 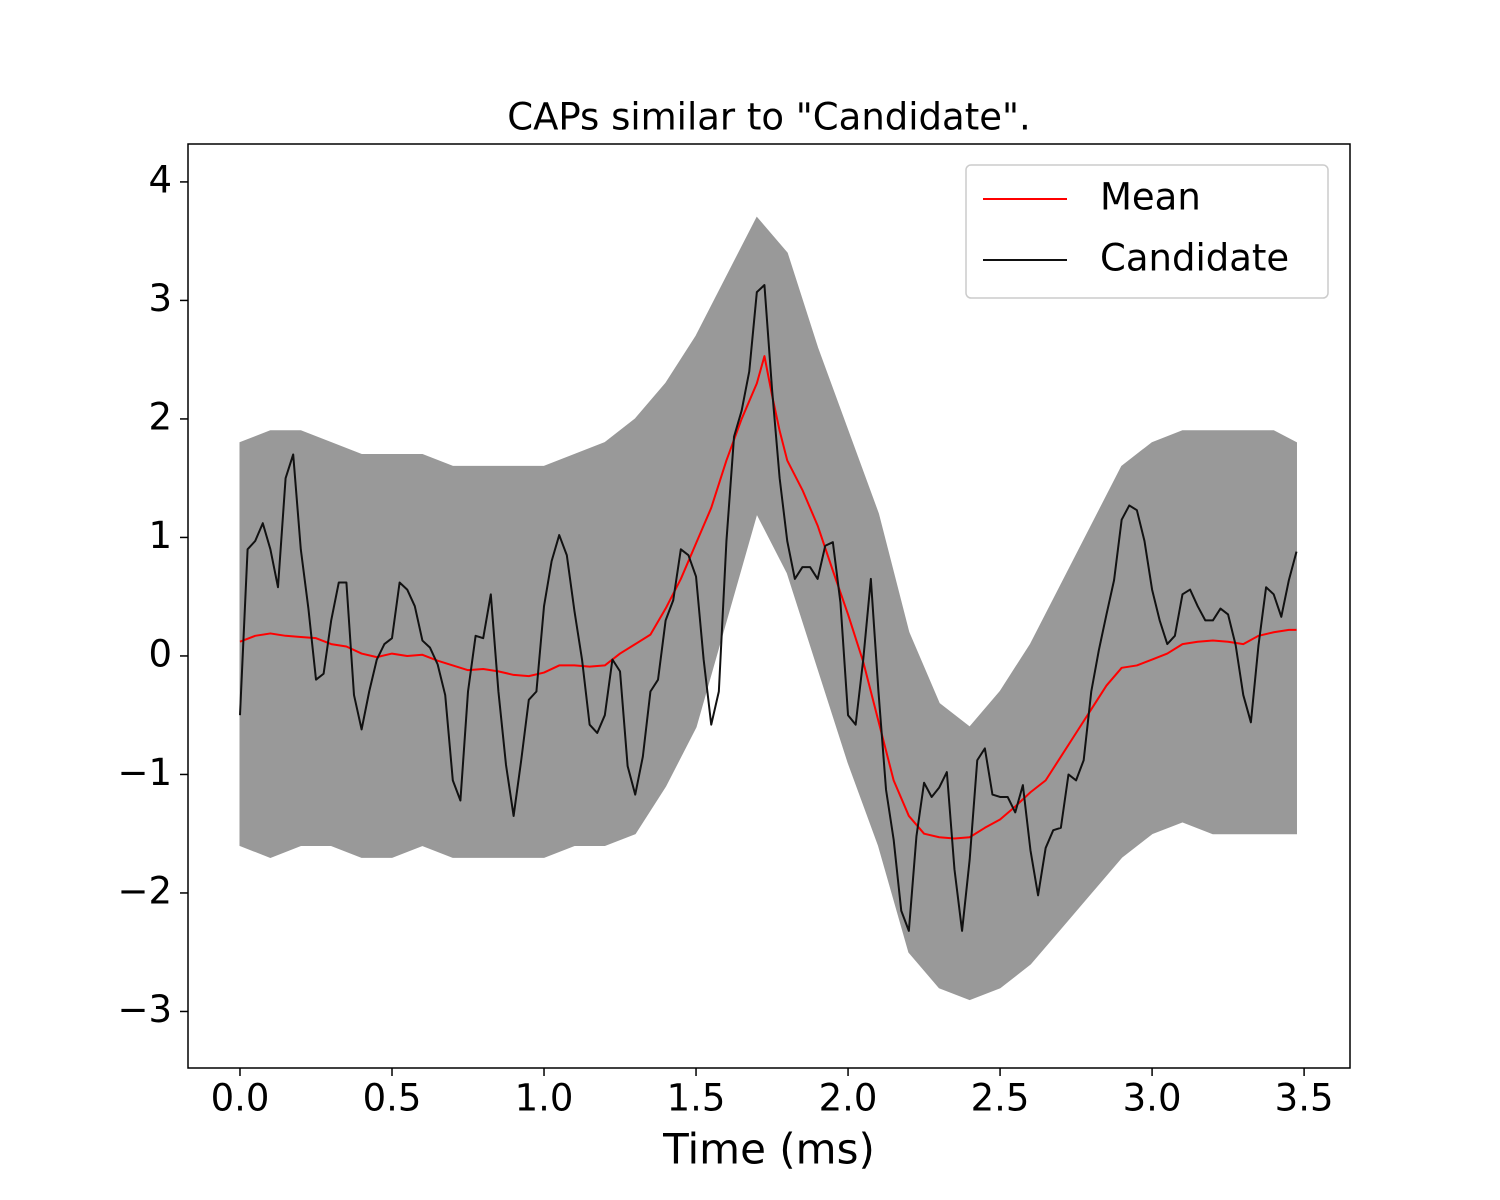 What do you see at coordinates (392, 1098) in the screenshot?
I see `x-tick-label: 0.5` at bounding box center [392, 1098].